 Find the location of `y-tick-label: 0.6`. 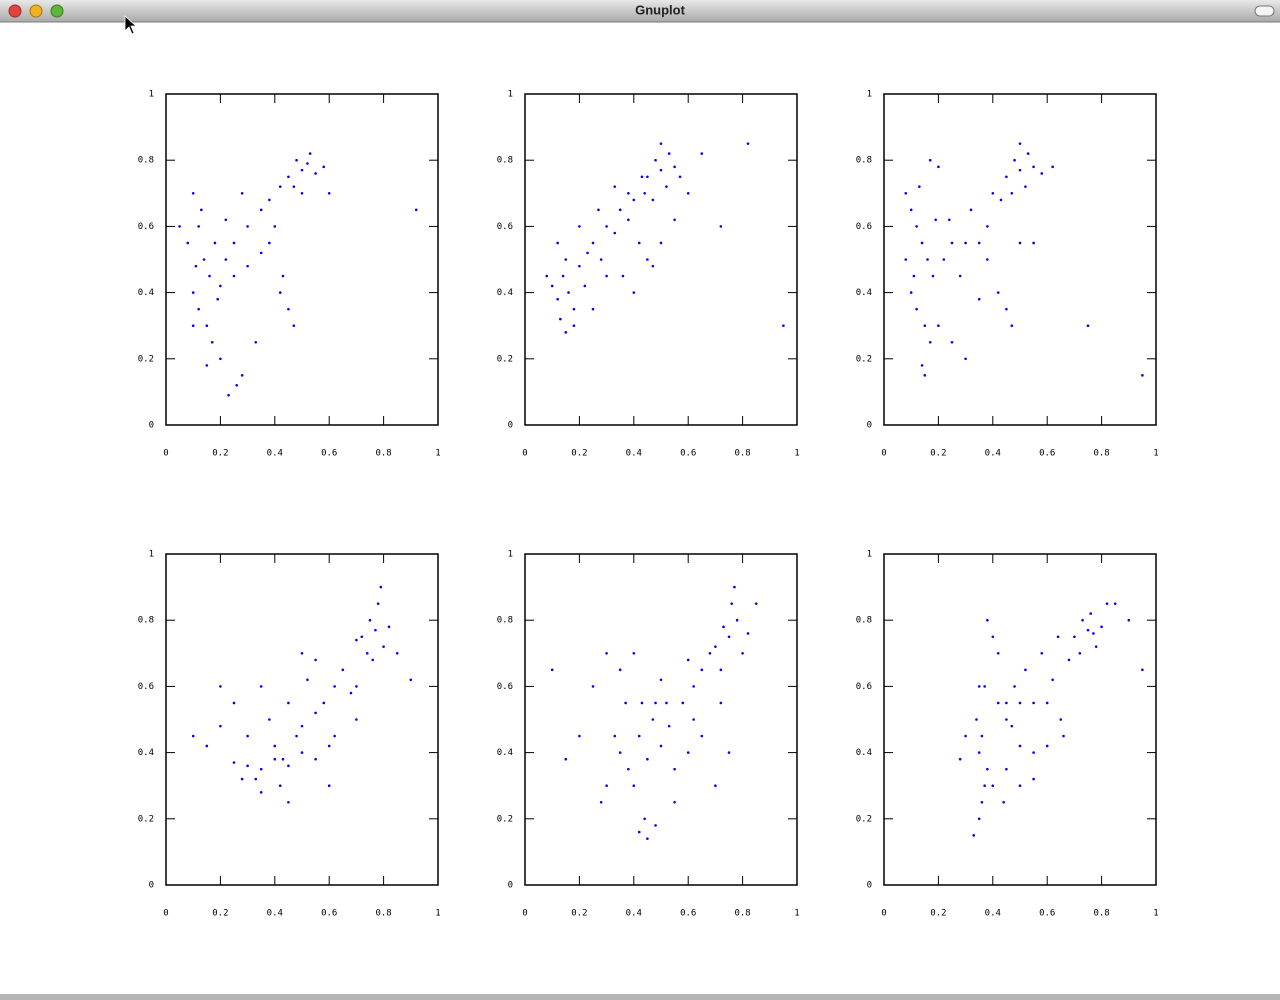

y-tick-label: 0.6 is located at coordinates (505, 227).